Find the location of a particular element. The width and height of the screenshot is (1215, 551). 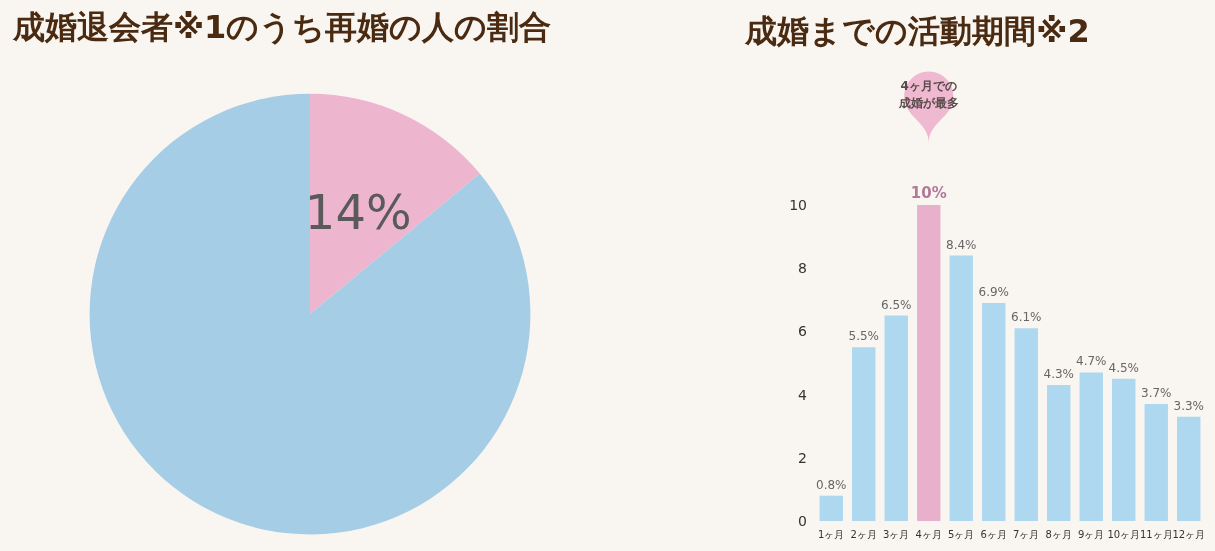

data-label: 4.5% is located at coordinates (1123, 367).